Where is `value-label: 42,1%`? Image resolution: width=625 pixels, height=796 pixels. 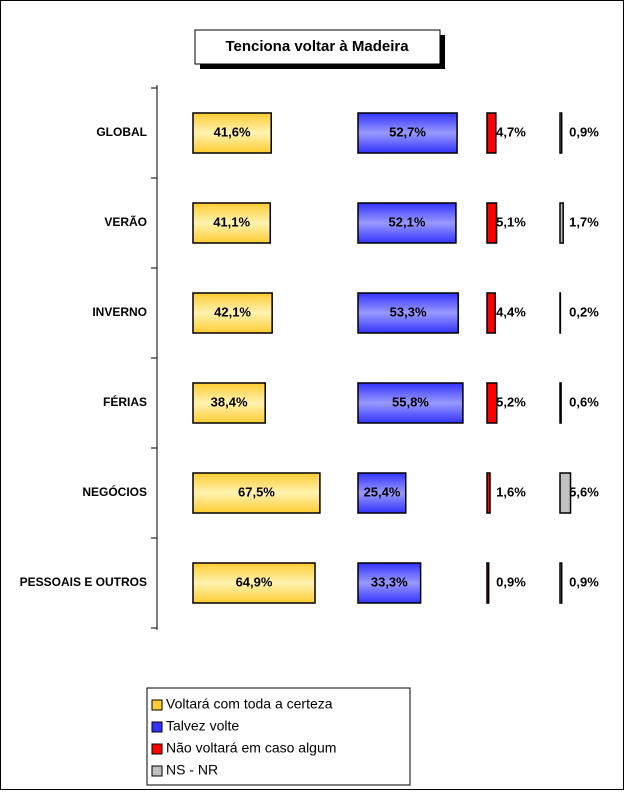 value-label: 42,1% is located at coordinates (232, 311).